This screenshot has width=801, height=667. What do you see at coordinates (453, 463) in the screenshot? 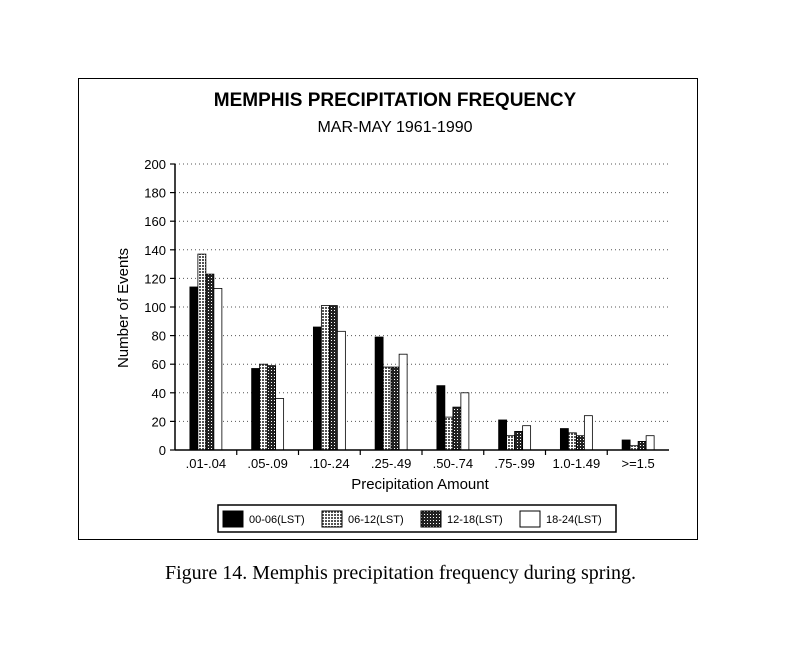
I see `x-tick-label: .50-.74` at bounding box center [453, 463].